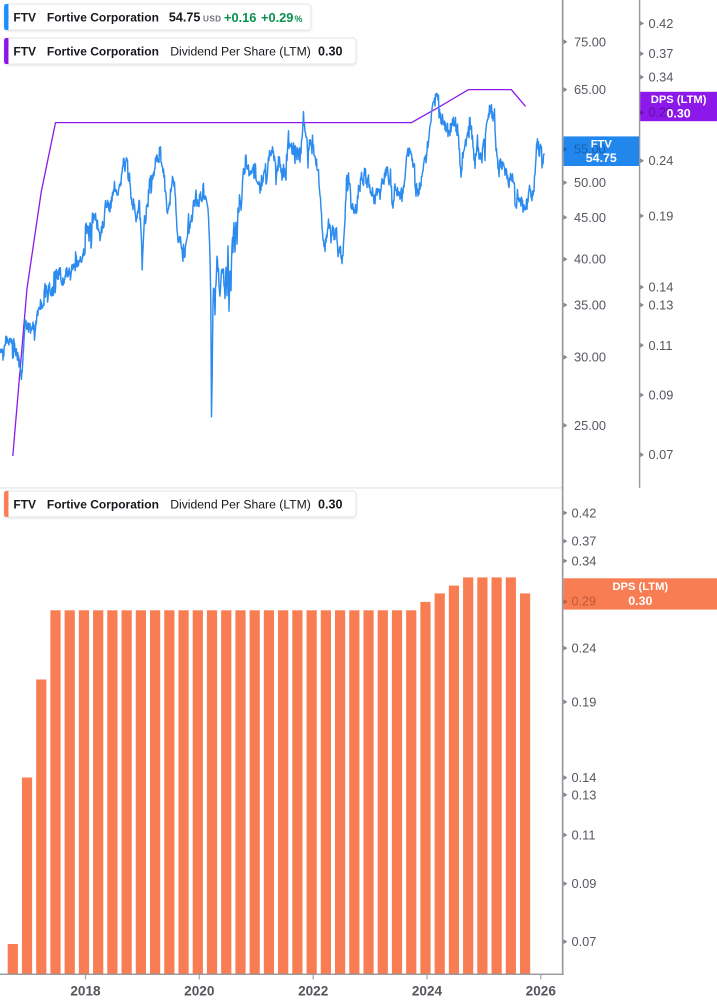 This screenshot has height=1005, width=717. What do you see at coordinates (590, 259) in the screenshot?
I see `svg-text: 40.00` at bounding box center [590, 259].